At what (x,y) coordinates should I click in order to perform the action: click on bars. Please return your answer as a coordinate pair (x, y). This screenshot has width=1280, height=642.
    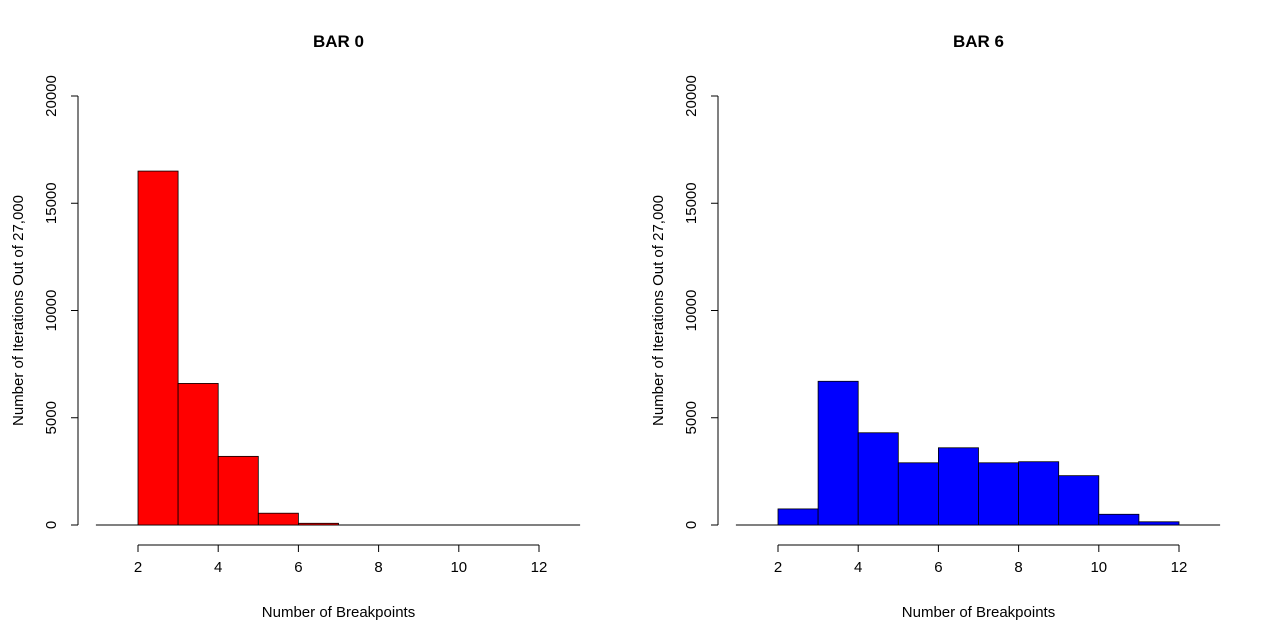
    Looking at the image, I should click on (978, 453).